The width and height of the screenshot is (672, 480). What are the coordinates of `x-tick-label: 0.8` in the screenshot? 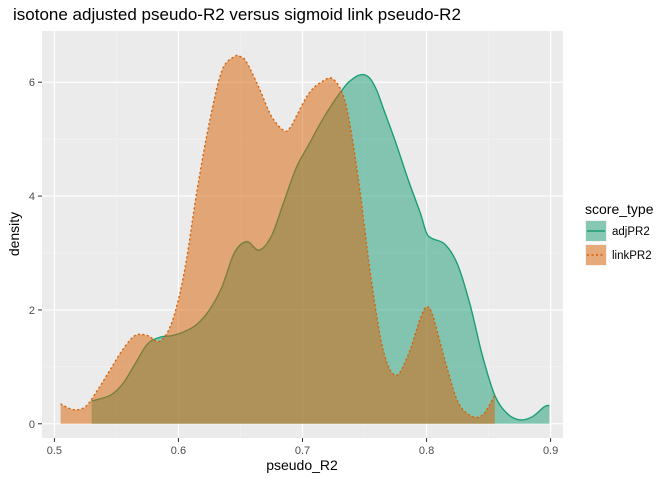 It's located at (426, 451).